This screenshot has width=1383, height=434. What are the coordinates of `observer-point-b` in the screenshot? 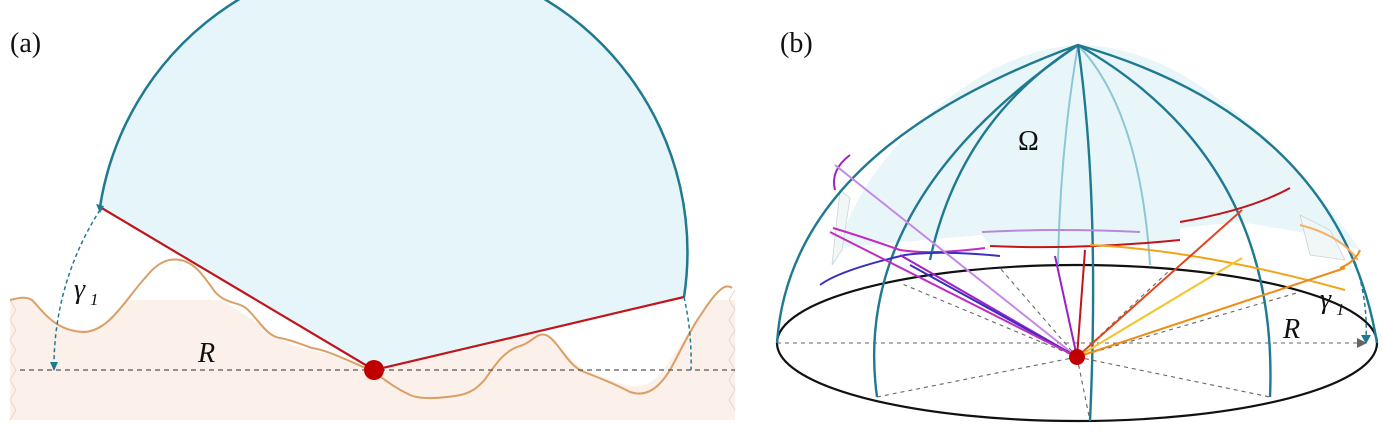 It's located at (1077, 357).